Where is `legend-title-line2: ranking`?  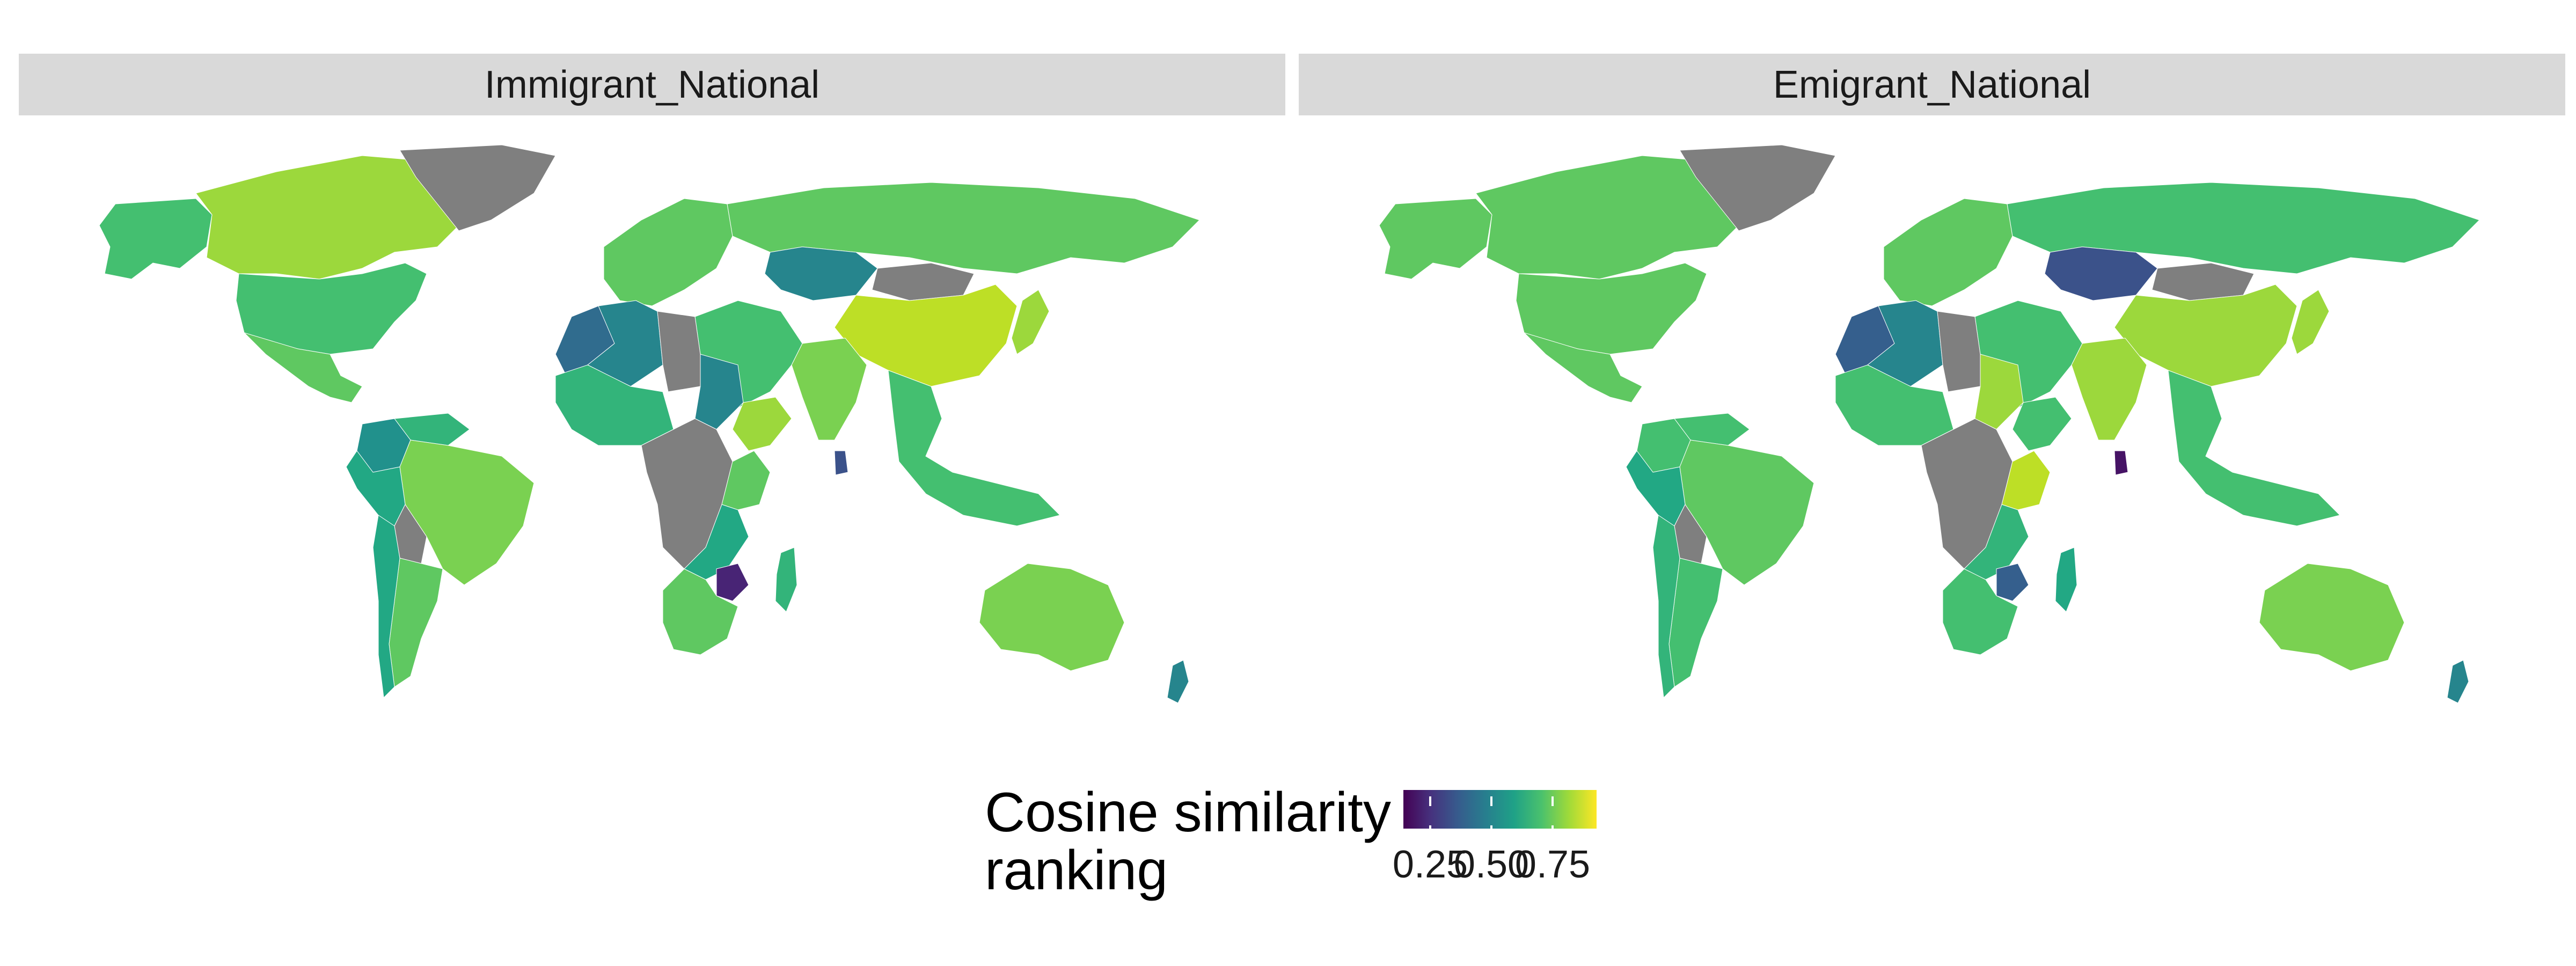 legend-title-line2: ranking is located at coordinates (1076, 870).